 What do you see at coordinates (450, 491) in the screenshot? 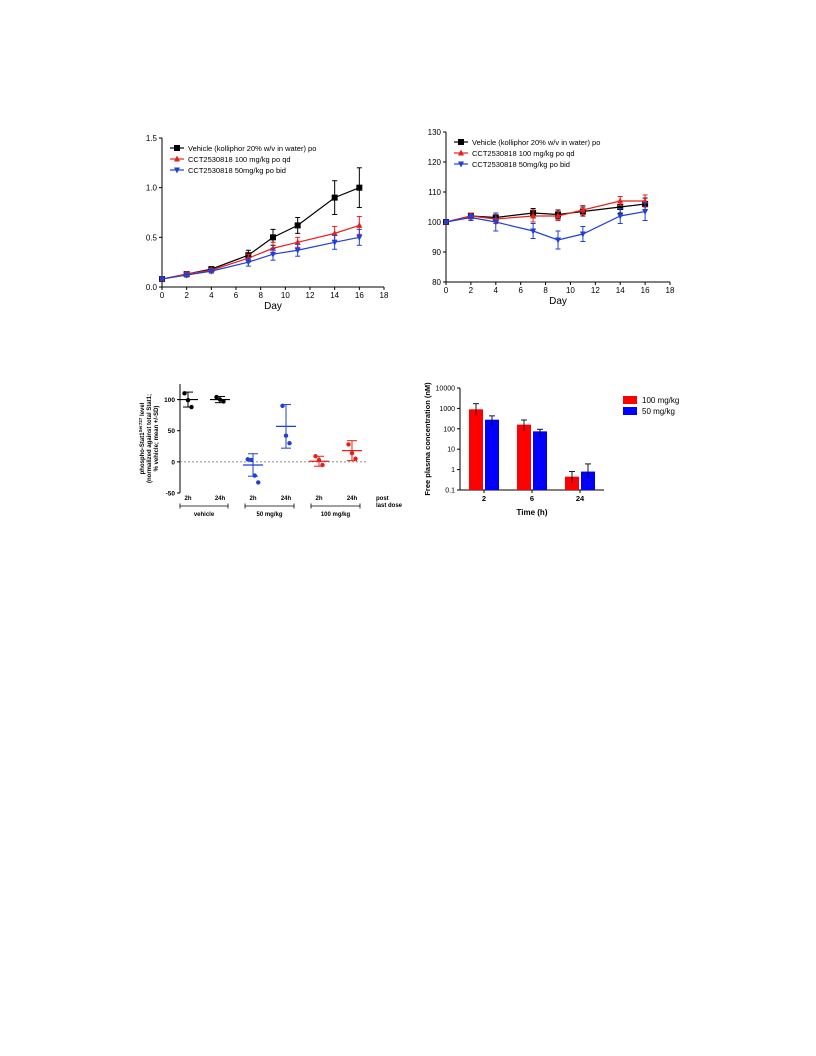
I see `c4-y-tick-label: 0.1` at bounding box center [450, 491].